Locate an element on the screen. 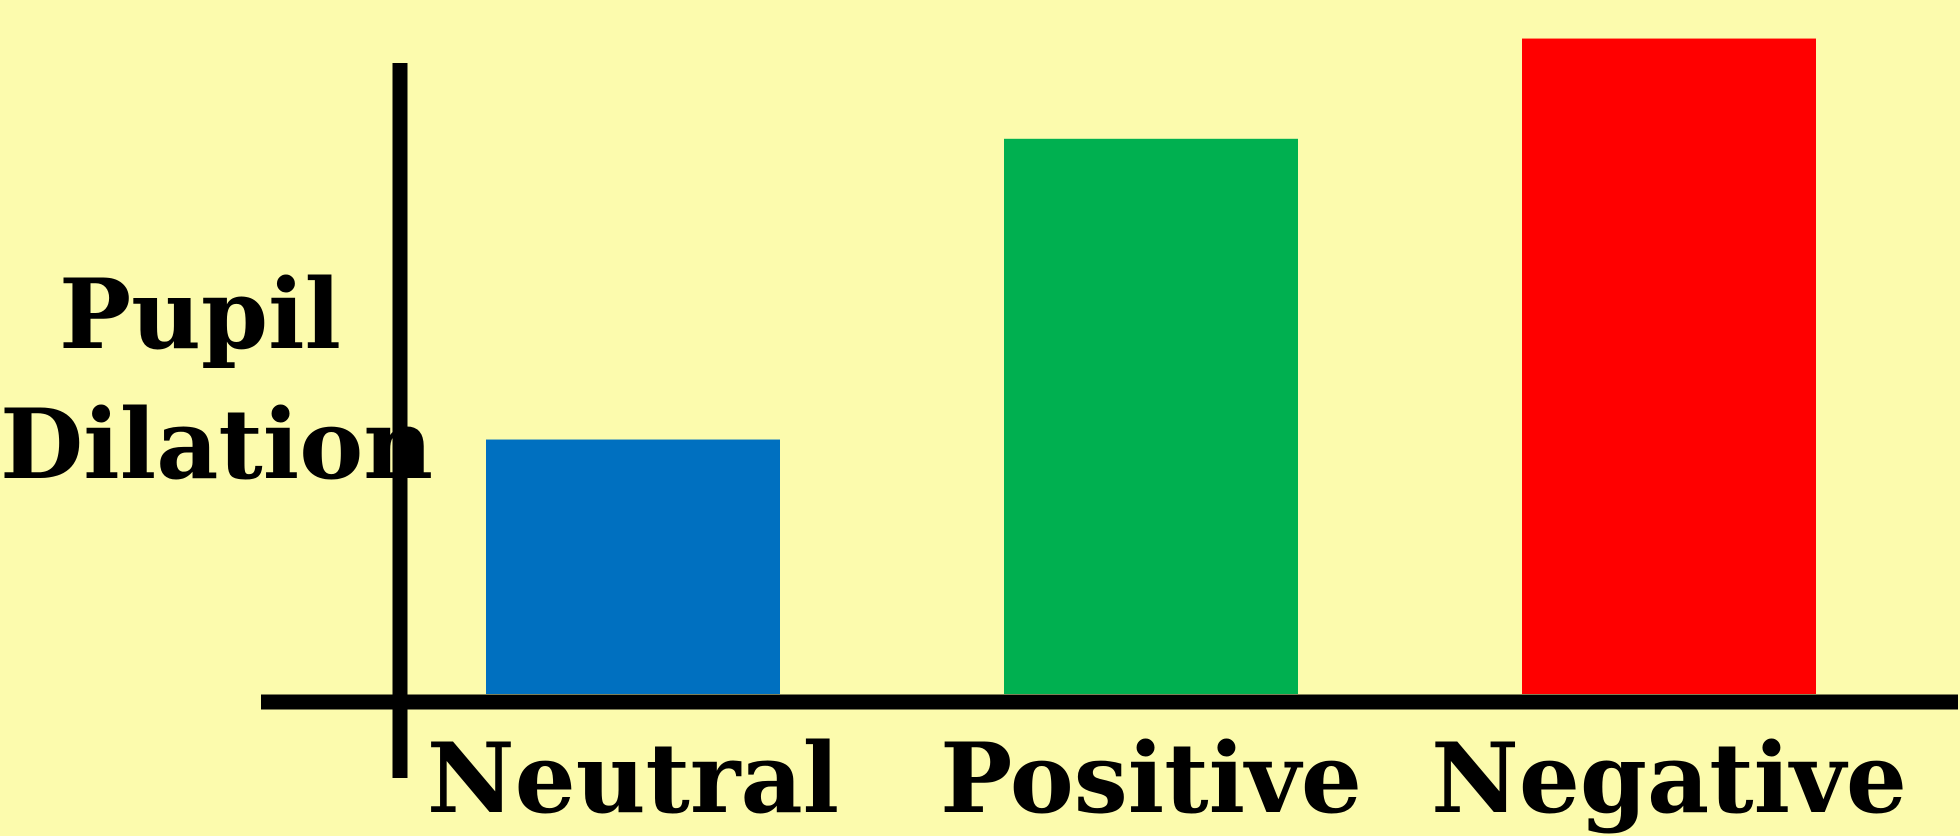  category-labels: Neutral Positive Negative is located at coordinates (1167, 778).